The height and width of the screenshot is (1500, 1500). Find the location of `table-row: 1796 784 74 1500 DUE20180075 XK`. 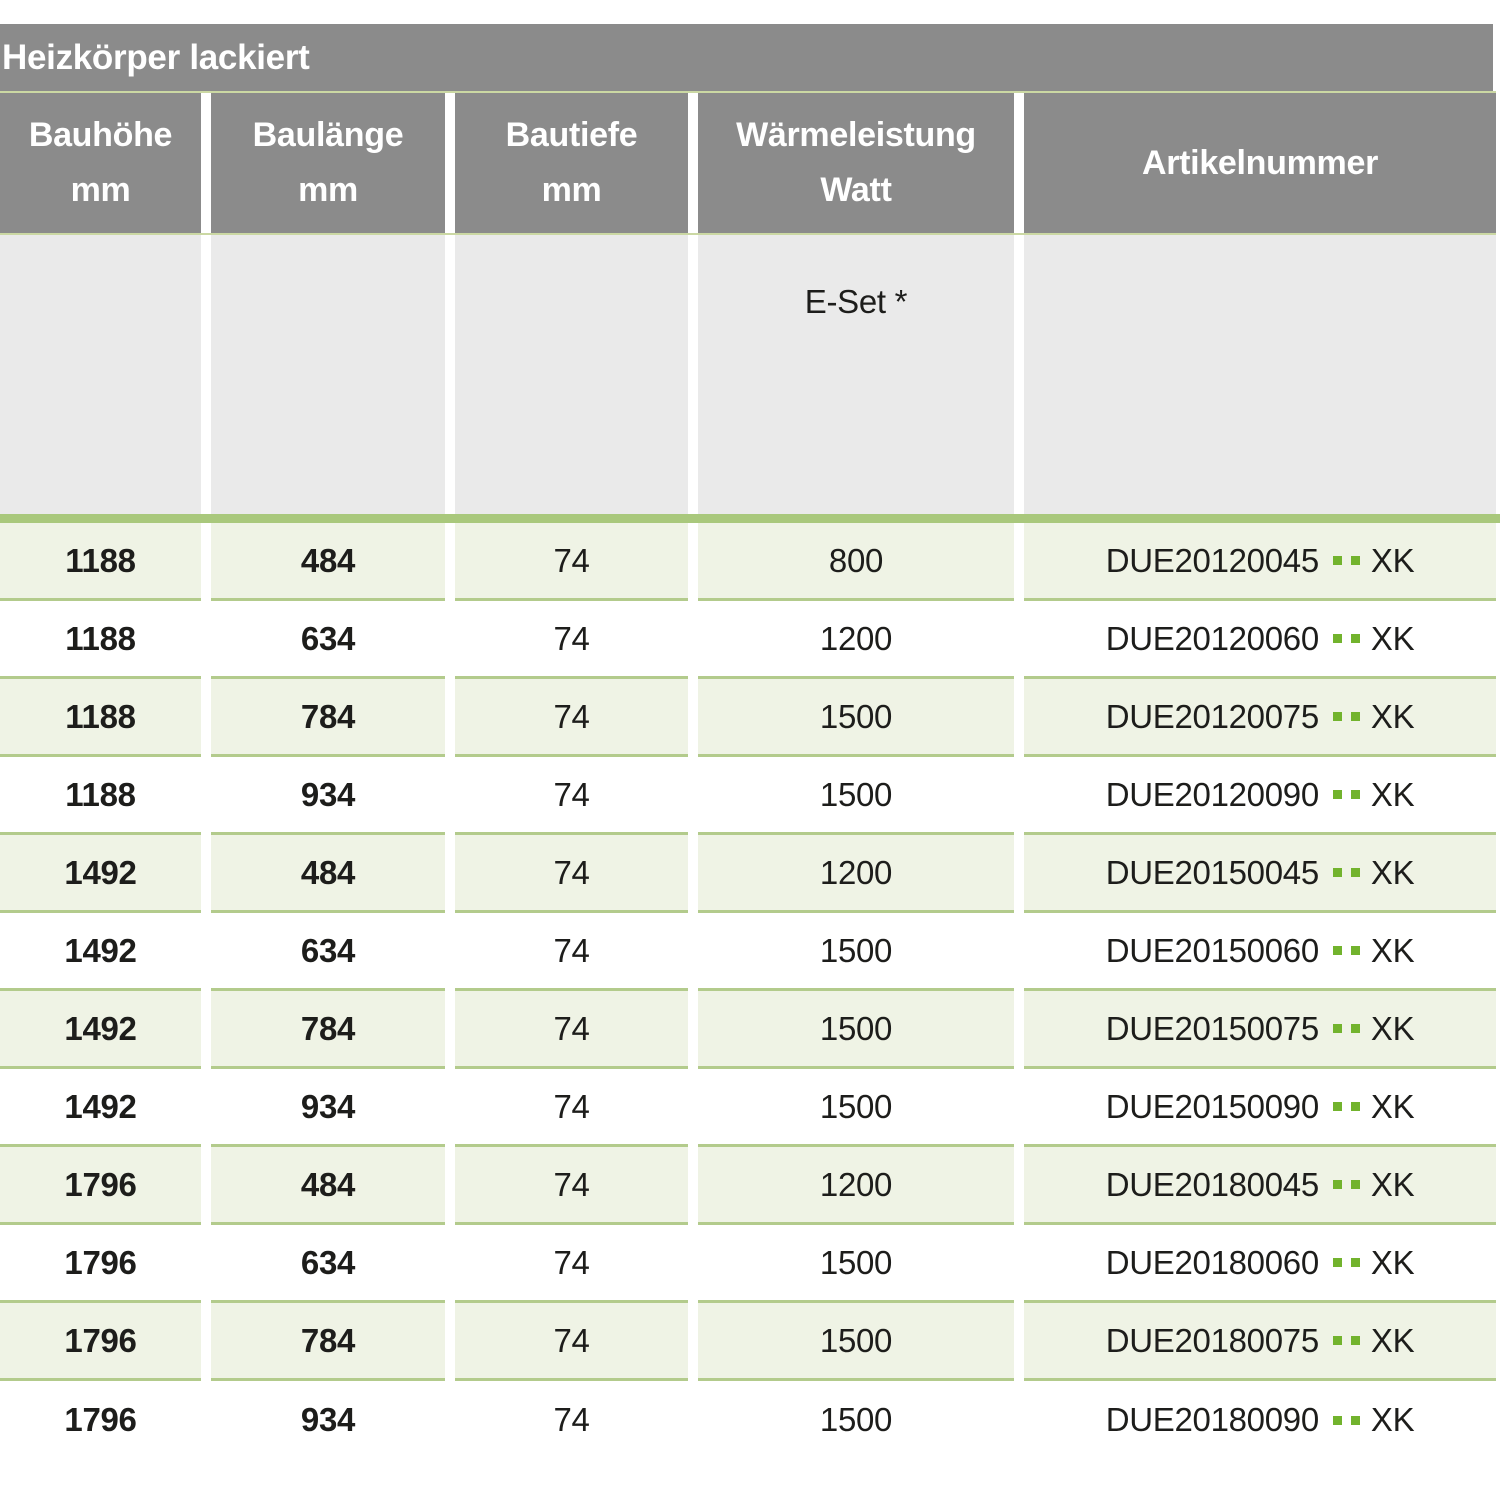

table-row: 1796 784 74 1500 DUE20180075 XK is located at coordinates (748, 1342).